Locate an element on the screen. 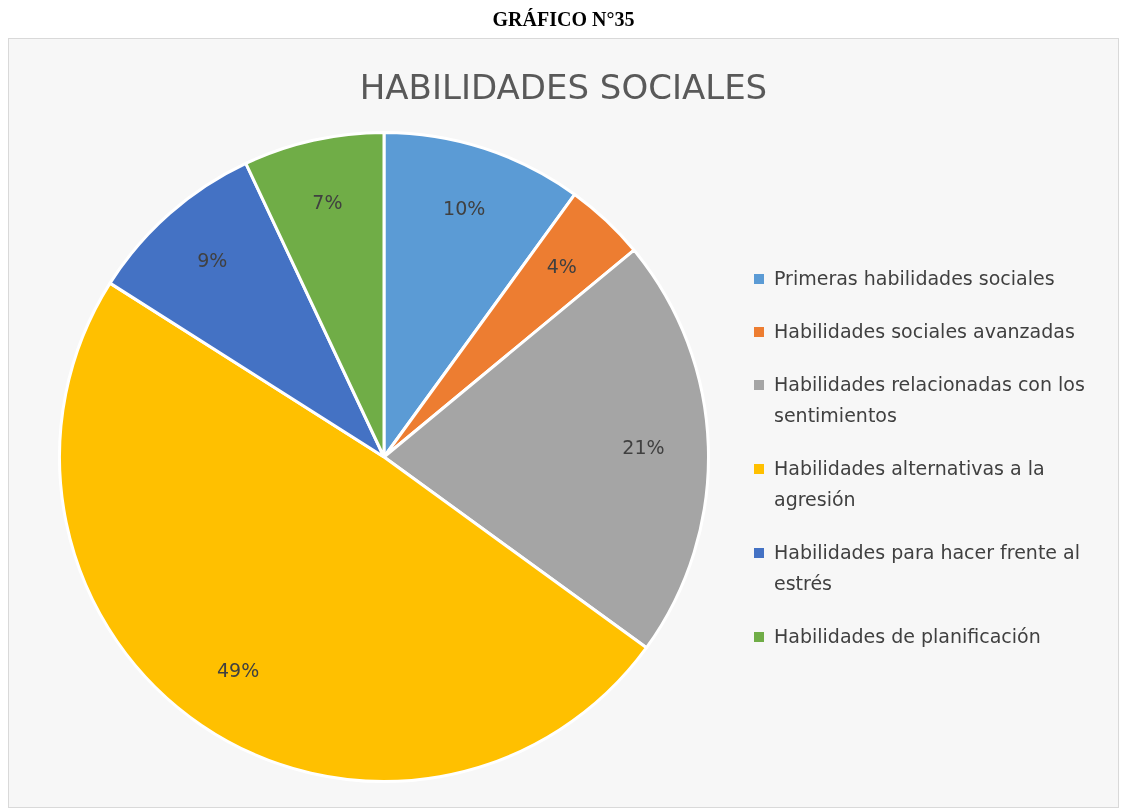 This screenshot has width=1127, height=812. legend-label: Habilidades alternativas a la agresión is located at coordinates (910, 483).